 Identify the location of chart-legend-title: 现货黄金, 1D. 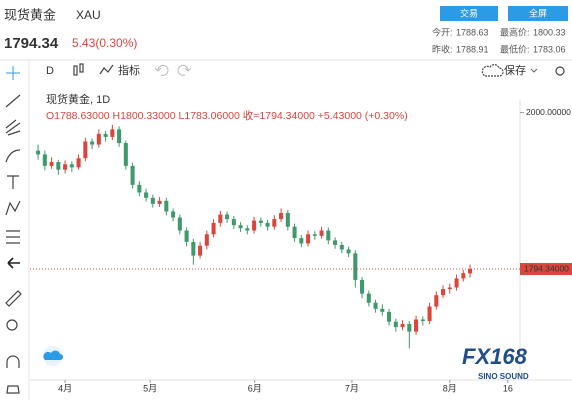
(78, 99).